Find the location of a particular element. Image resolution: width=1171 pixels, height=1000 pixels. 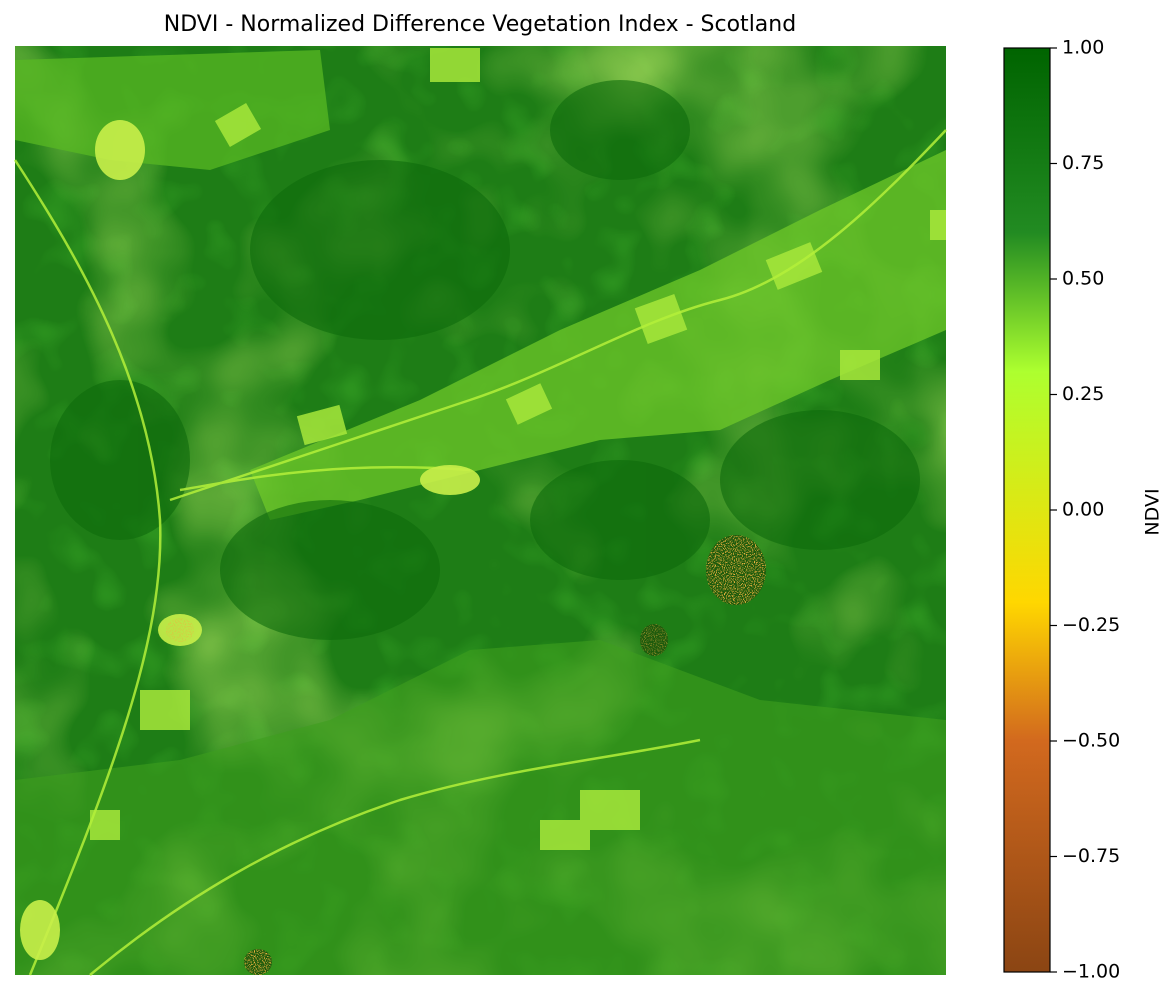

colorbar-tick-label: 1.00 is located at coordinates (1083, 48).